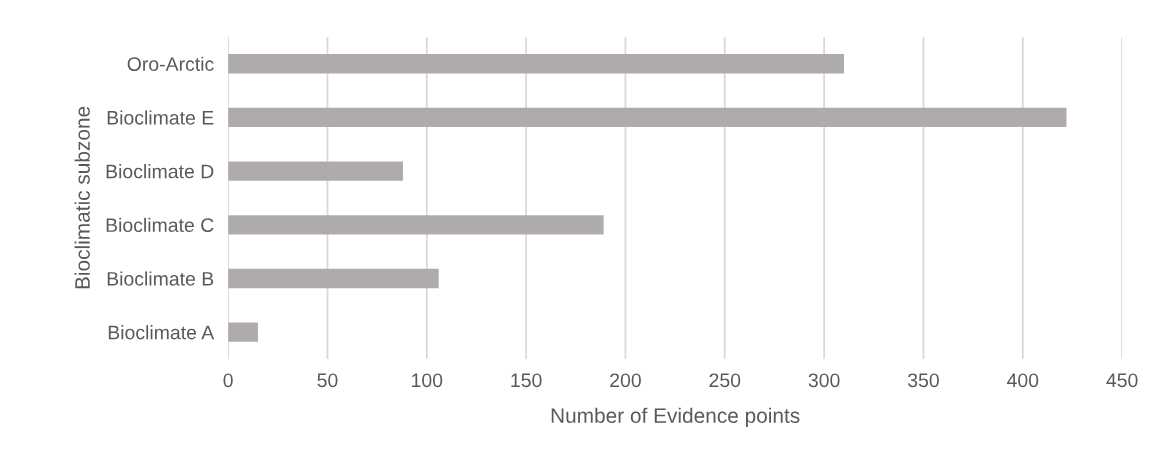 The height and width of the screenshot is (473, 1158). What do you see at coordinates (82, 197) in the screenshot?
I see `y-axis-title: Bioclimatic subzone` at bounding box center [82, 197].